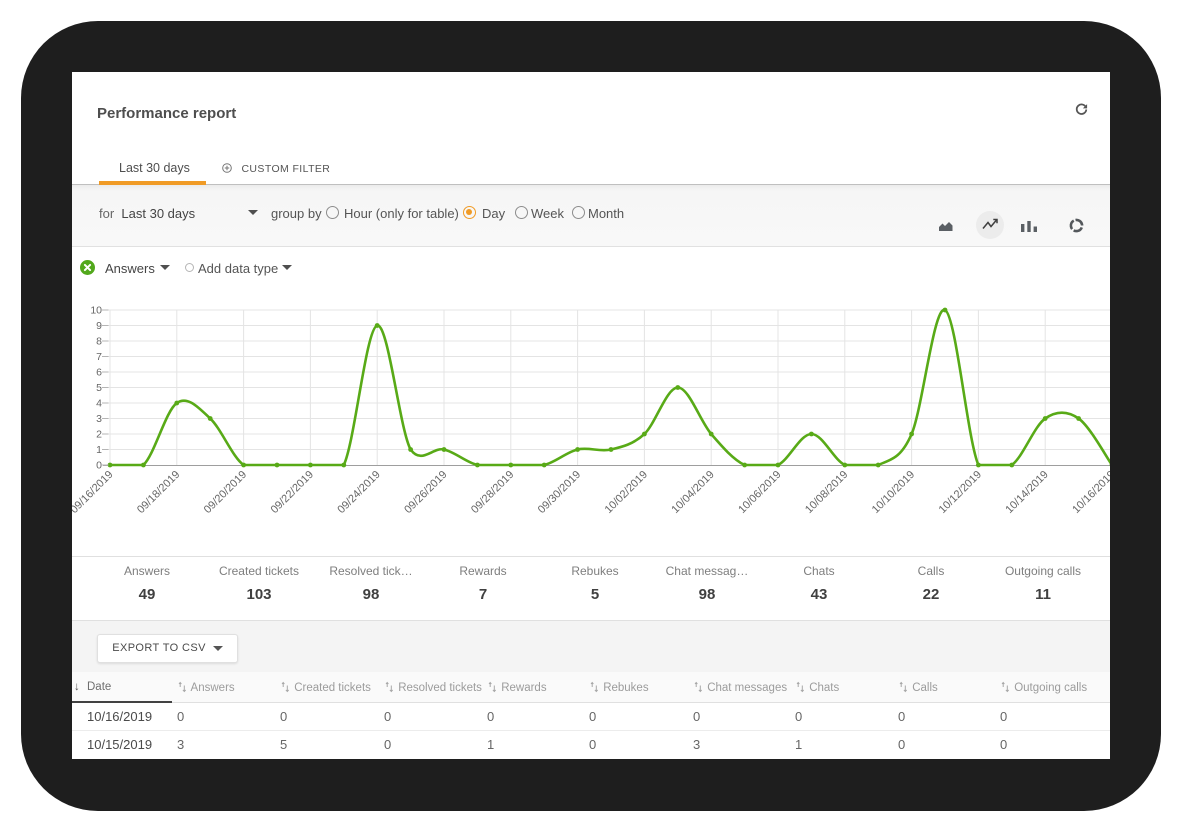  Describe the element at coordinates (99, 357) in the screenshot. I see `svg-text: 7` at that location.